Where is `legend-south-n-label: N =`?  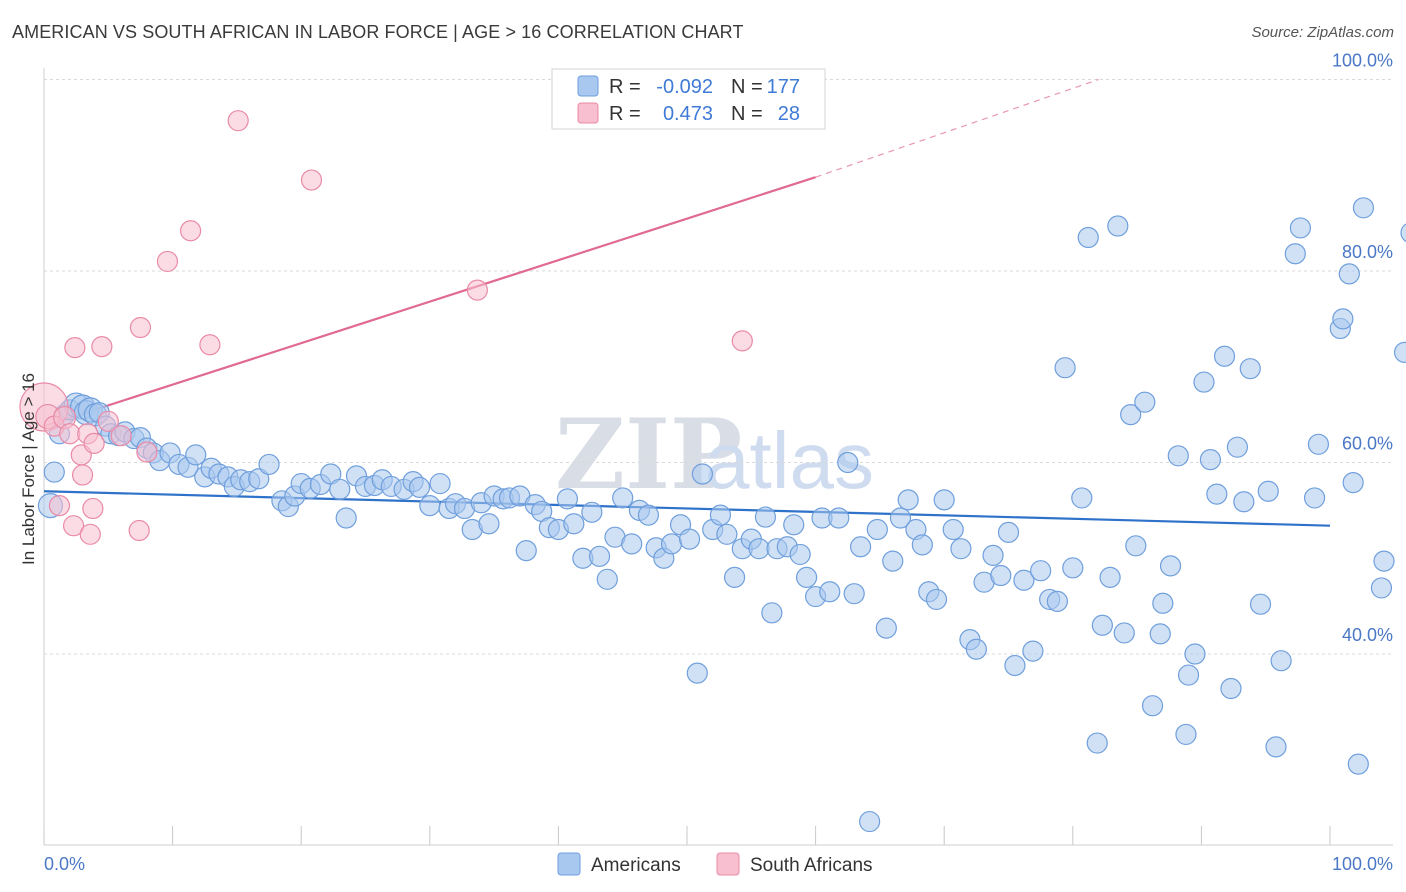 legend-south-n-label: N = is located at coordinates (747, 114).